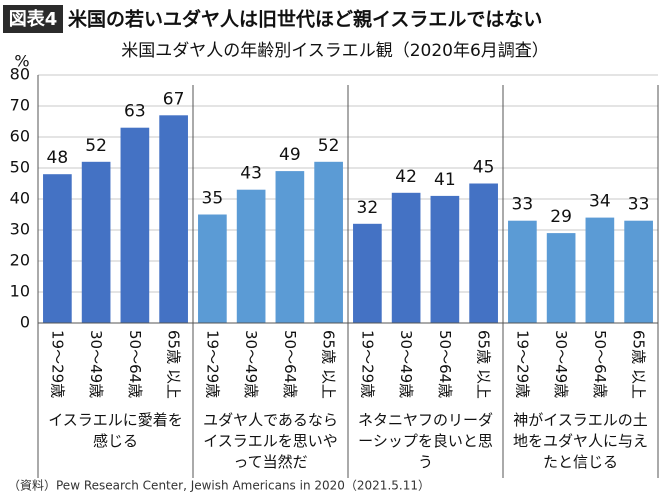 The width and height of the screenshot is (670, 498). What do you see at coordinates (20, 105) in the screenshot?
I see `y-tick-label: 70` at bounding box center [20, 105].